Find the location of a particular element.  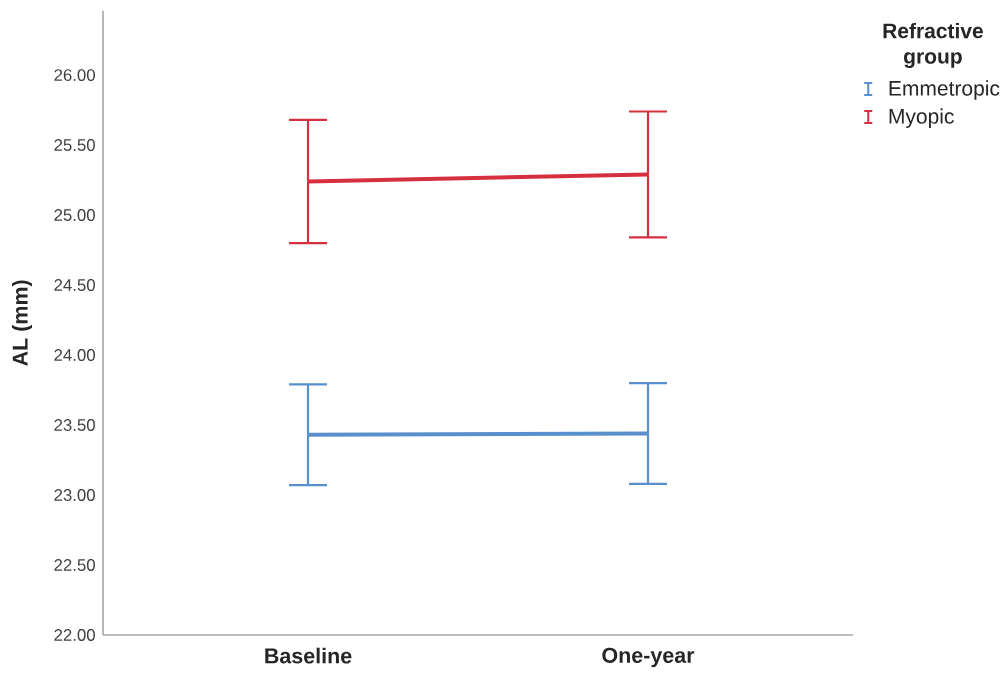

y-tick-label: 25.00 is located at coordinates (74, 215).